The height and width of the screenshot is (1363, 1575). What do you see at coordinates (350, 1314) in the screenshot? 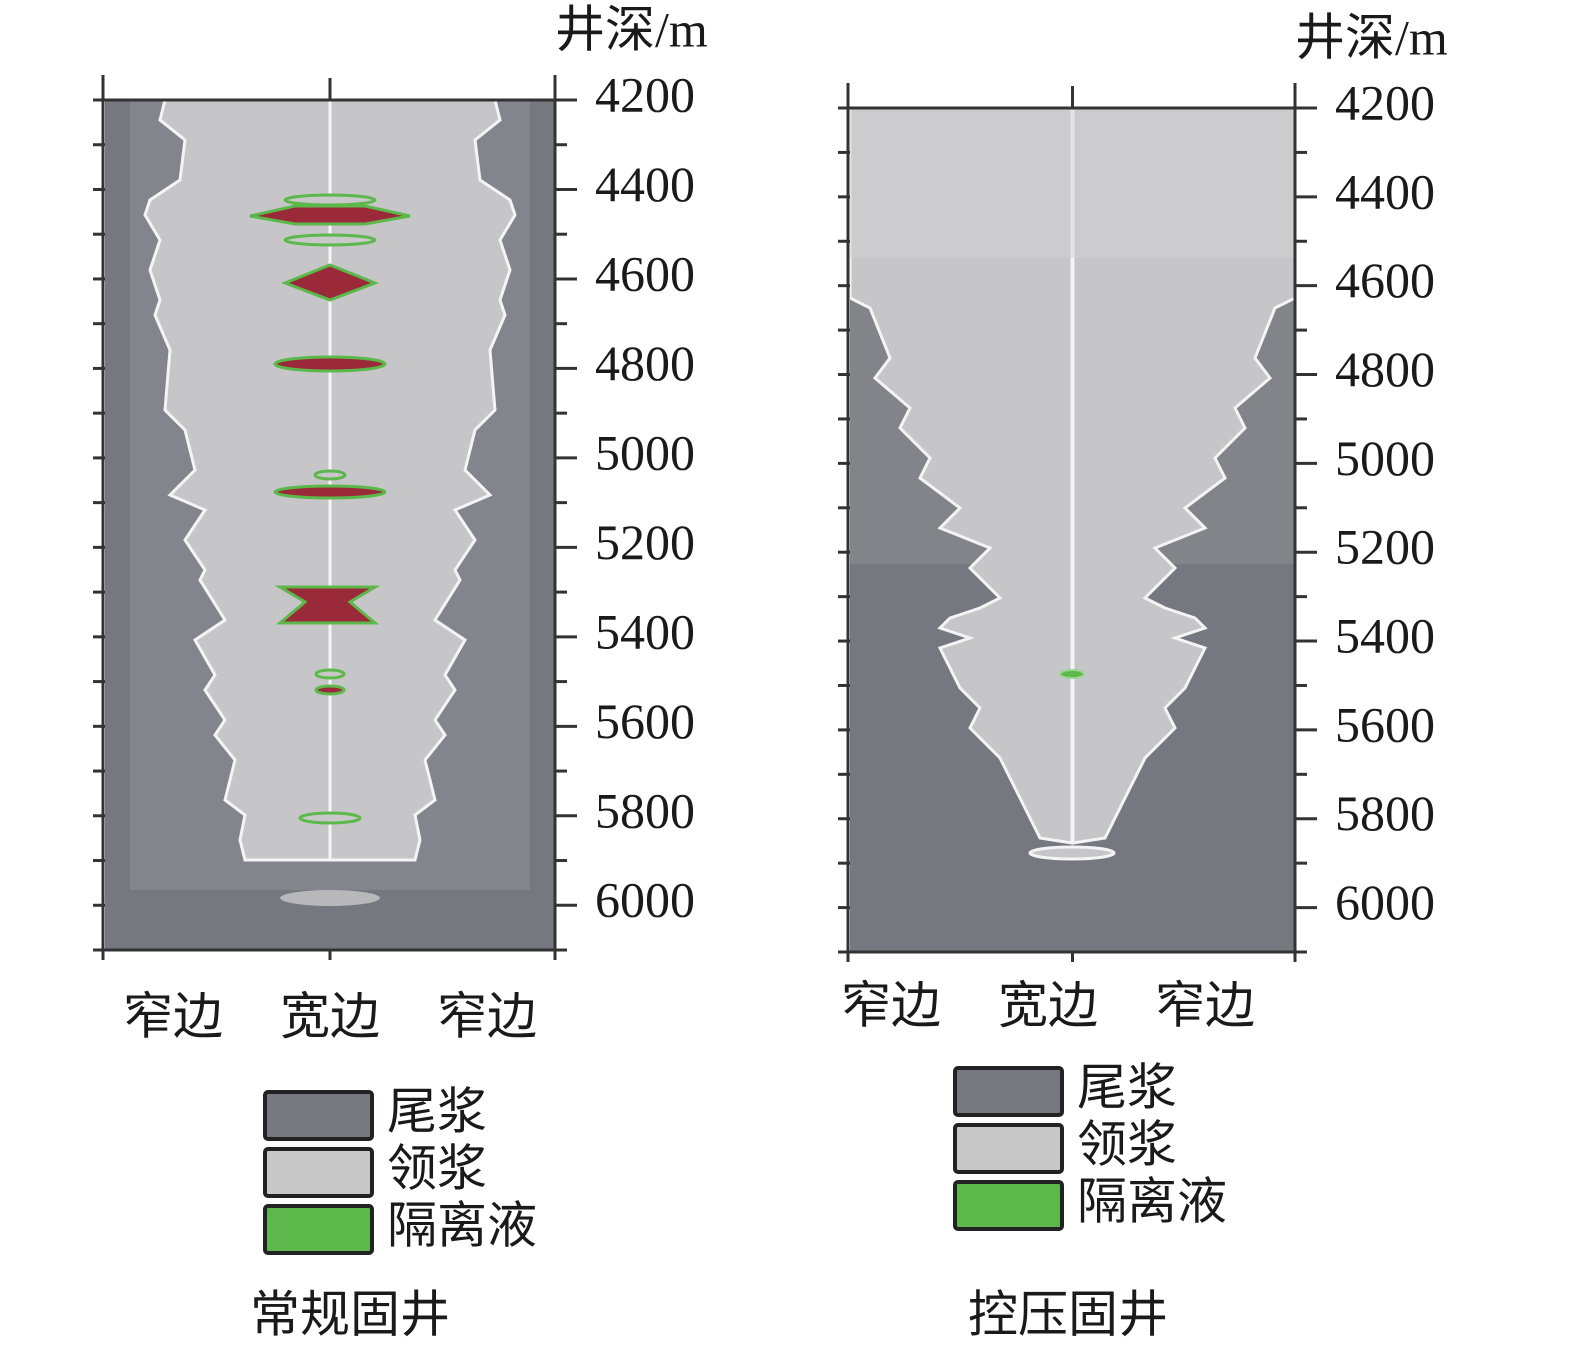
I see `chart-title: 常规固井` at bounding box center [350, 1314].